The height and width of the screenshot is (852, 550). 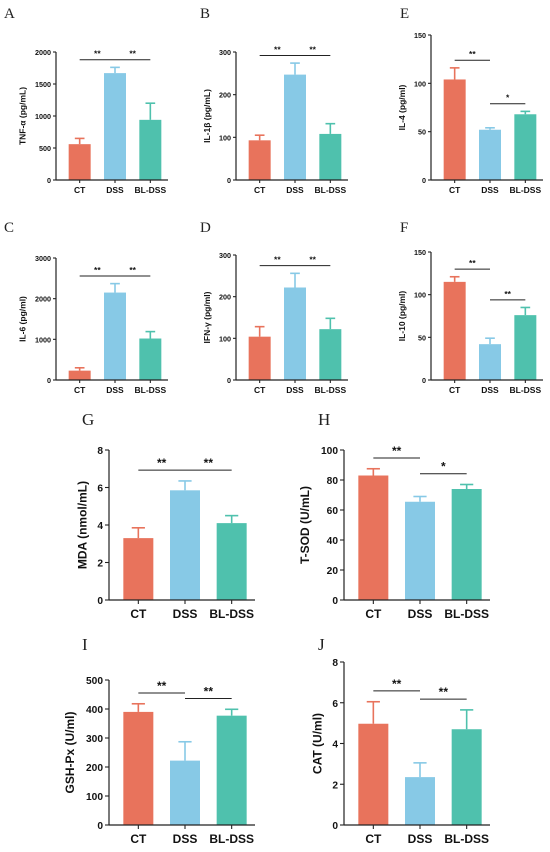 I want to click on panel-letter: D, so click(x=205, y=228).